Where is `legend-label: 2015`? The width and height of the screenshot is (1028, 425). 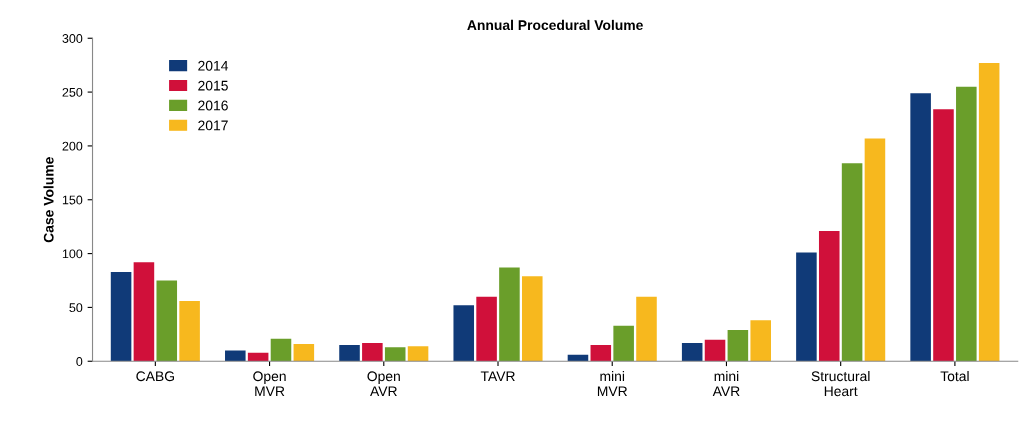 legend-label: 2015 is located at coordinates (213, 85).